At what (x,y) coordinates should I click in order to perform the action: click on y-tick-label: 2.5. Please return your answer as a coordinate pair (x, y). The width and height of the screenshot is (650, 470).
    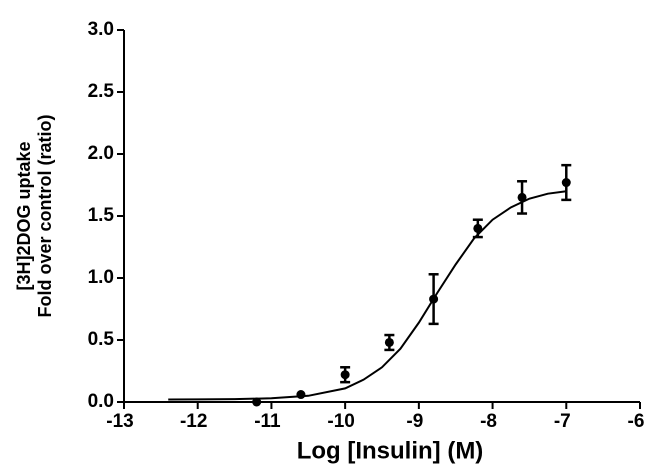
    Looking at the image, I should click on (101, 91).